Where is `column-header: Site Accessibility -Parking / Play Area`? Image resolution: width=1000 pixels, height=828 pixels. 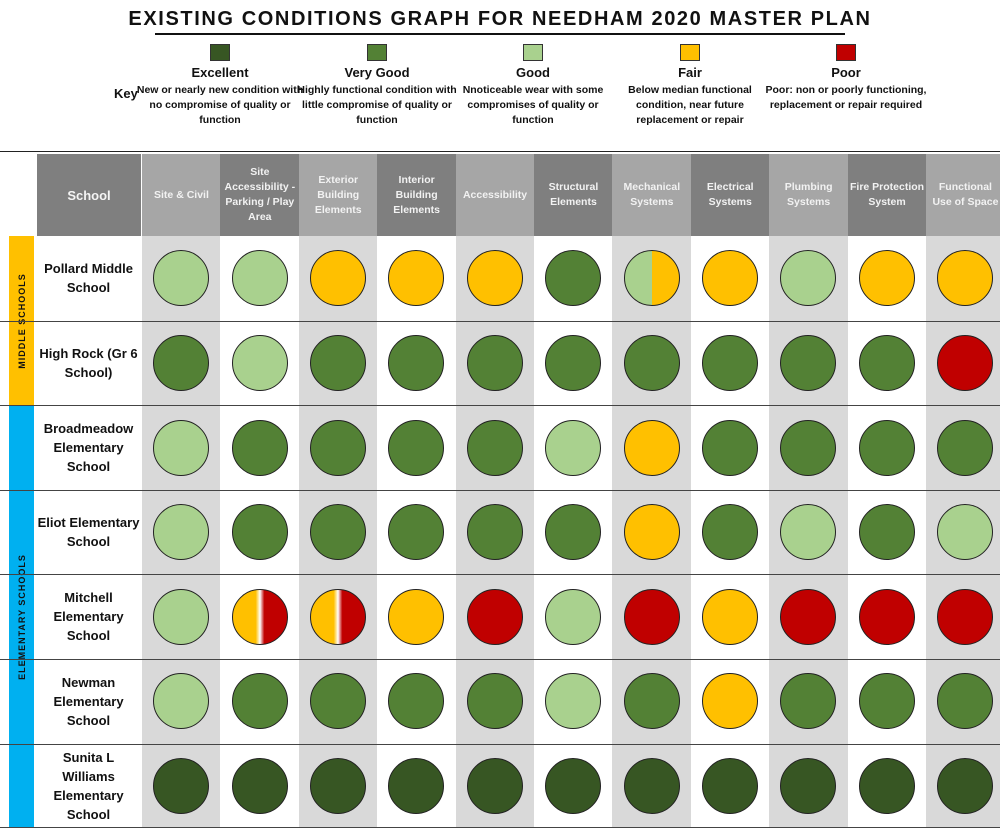
column-header: Site Accessibility -Parking / Play Area is located at coordinates (260, 195).